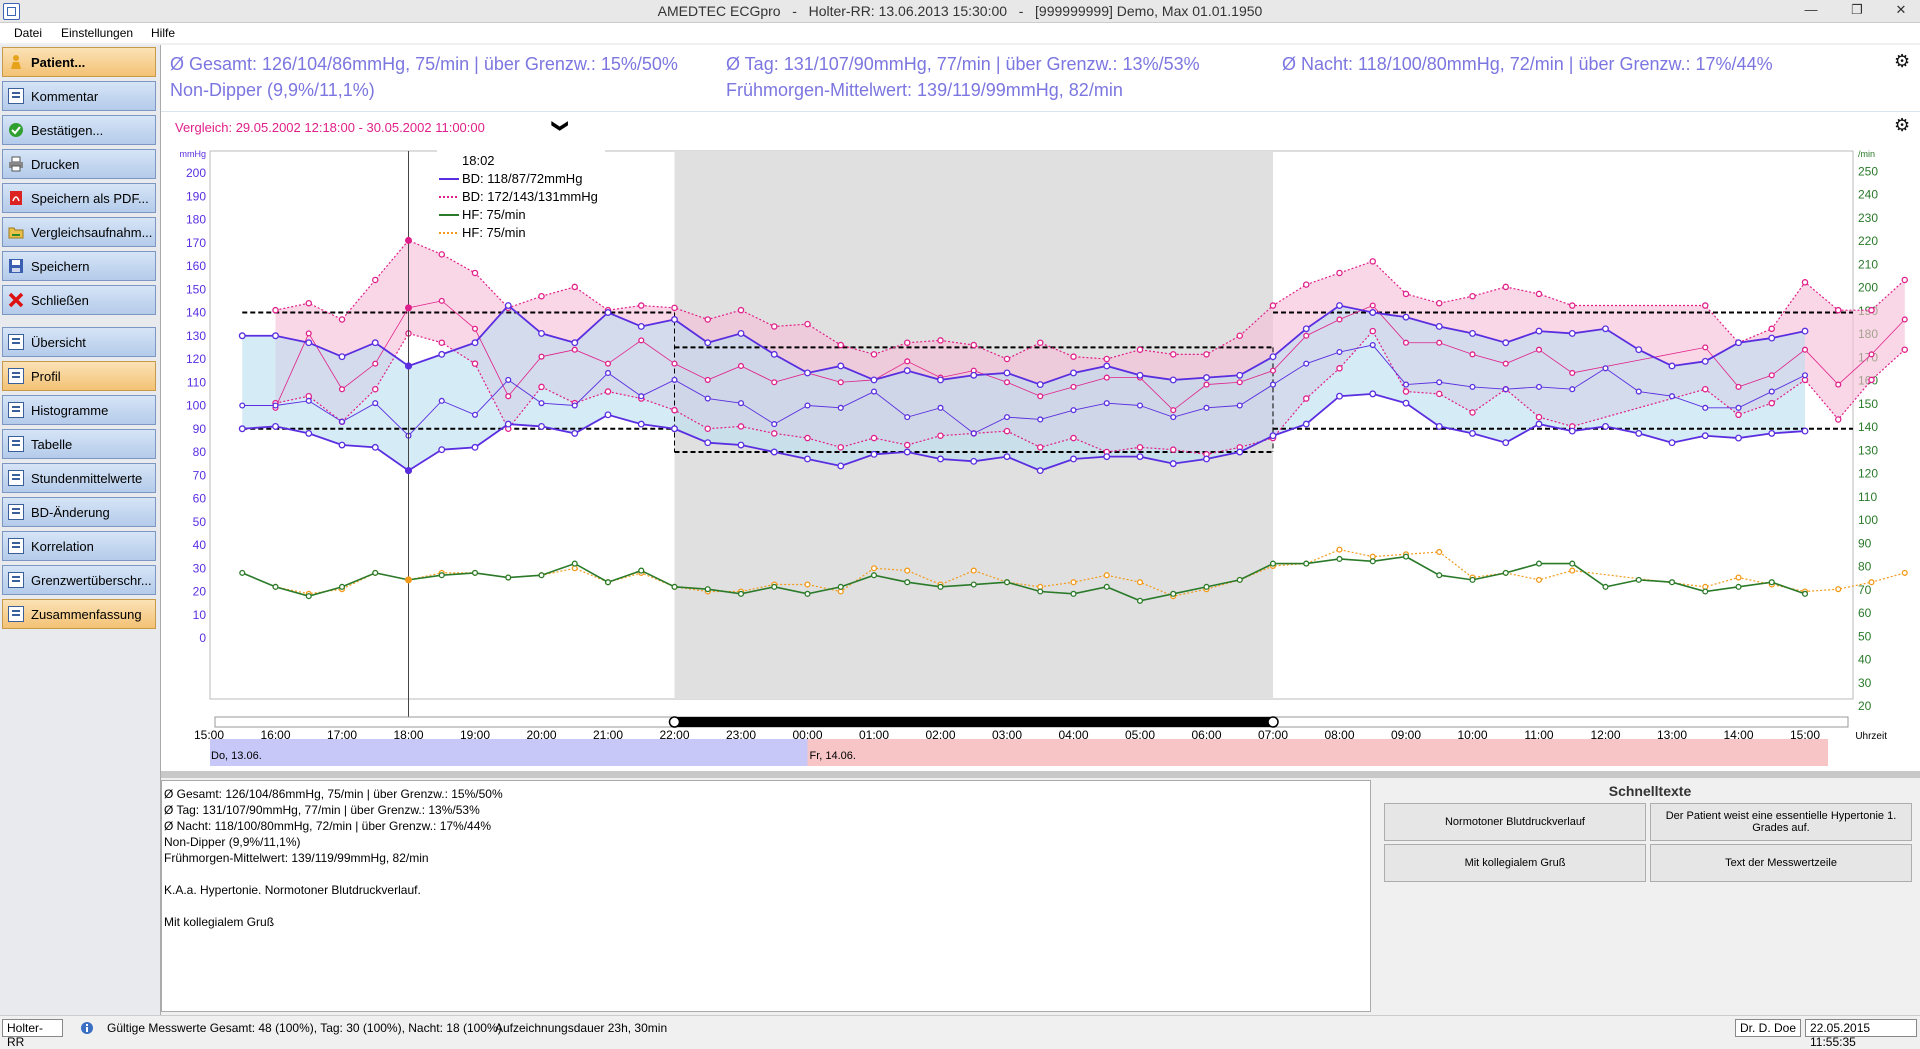 This screenshot has height=1049, width=1920. What do you see at coordinates (163, 33) in the screenshot?
I see `menu-hilfe: Hilfe` at bounding box center [163, 33].